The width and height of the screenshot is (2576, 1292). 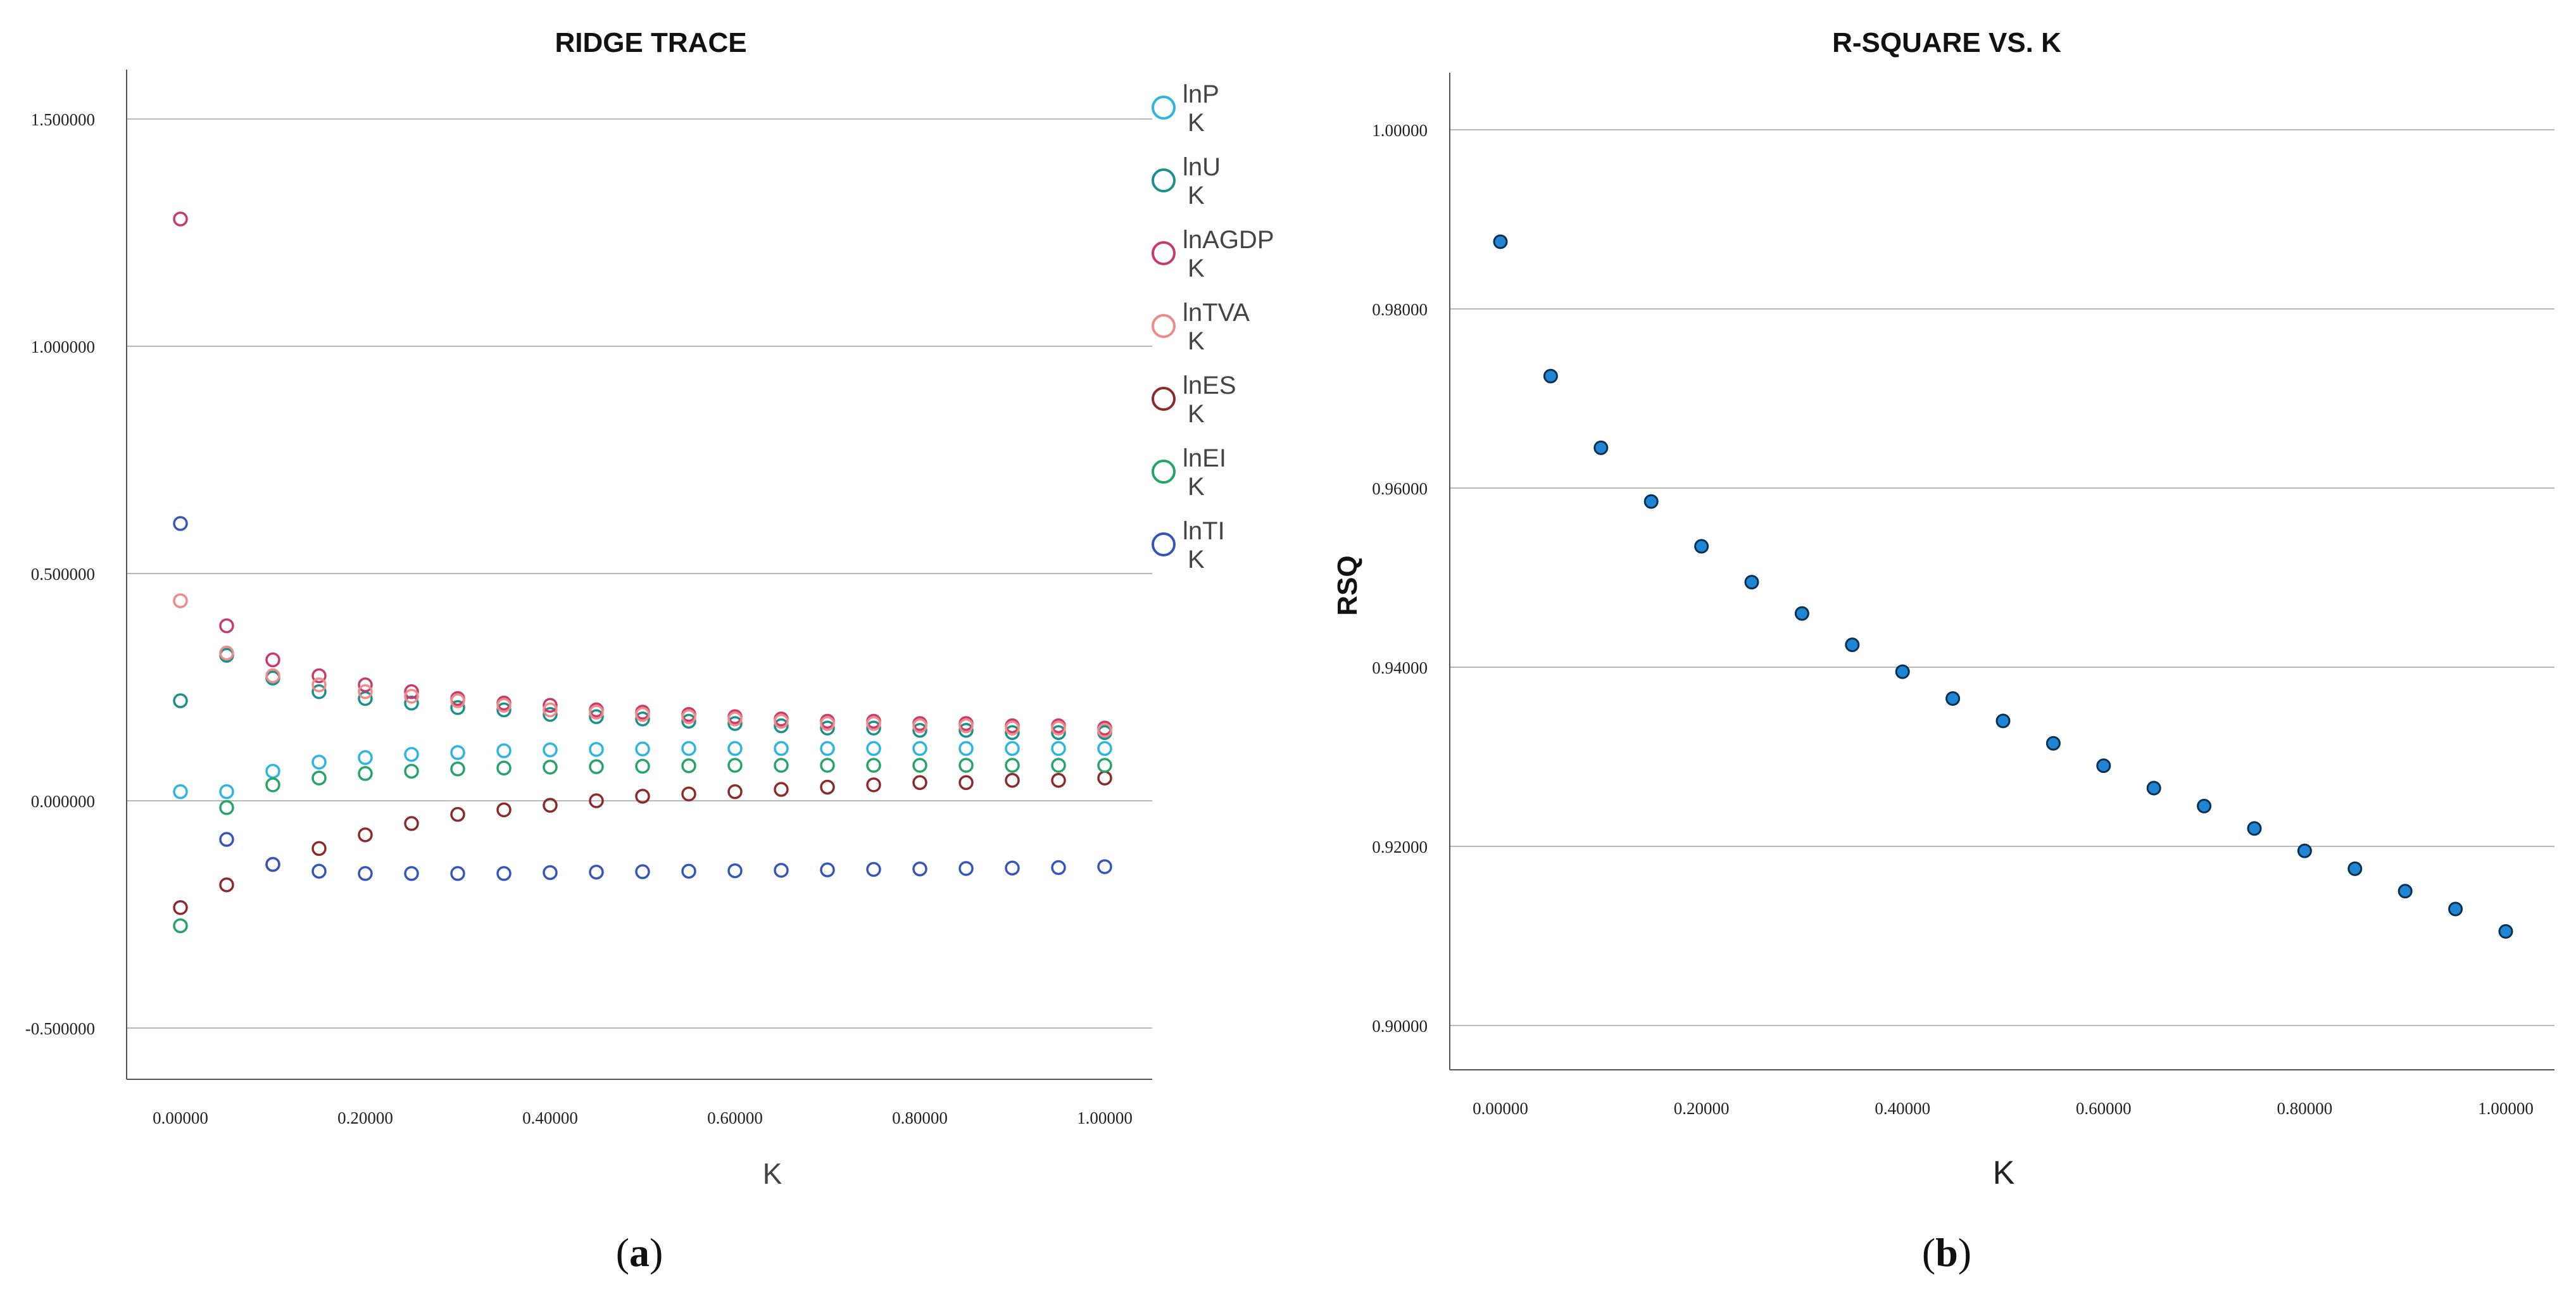 I want to click on panel-a-caption-letter: a, so click(x=639, y=1252).